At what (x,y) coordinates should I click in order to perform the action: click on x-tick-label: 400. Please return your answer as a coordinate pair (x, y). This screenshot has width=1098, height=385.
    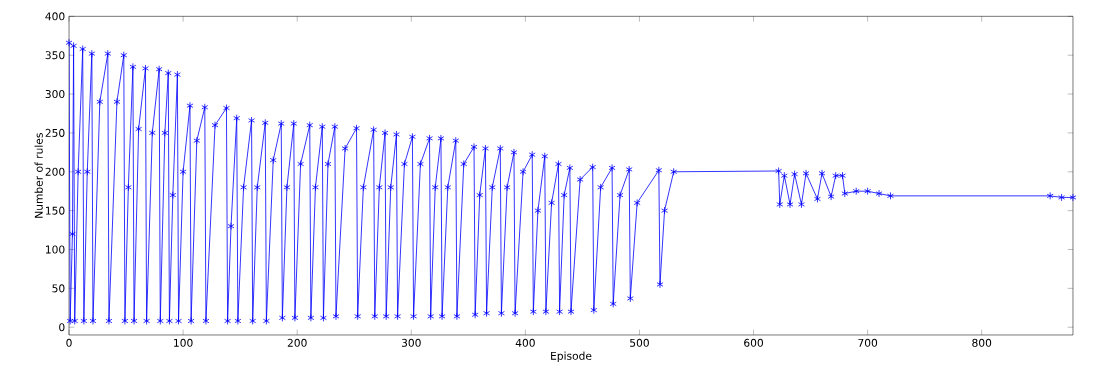
    Looking at the image, I should click on (525, 342).